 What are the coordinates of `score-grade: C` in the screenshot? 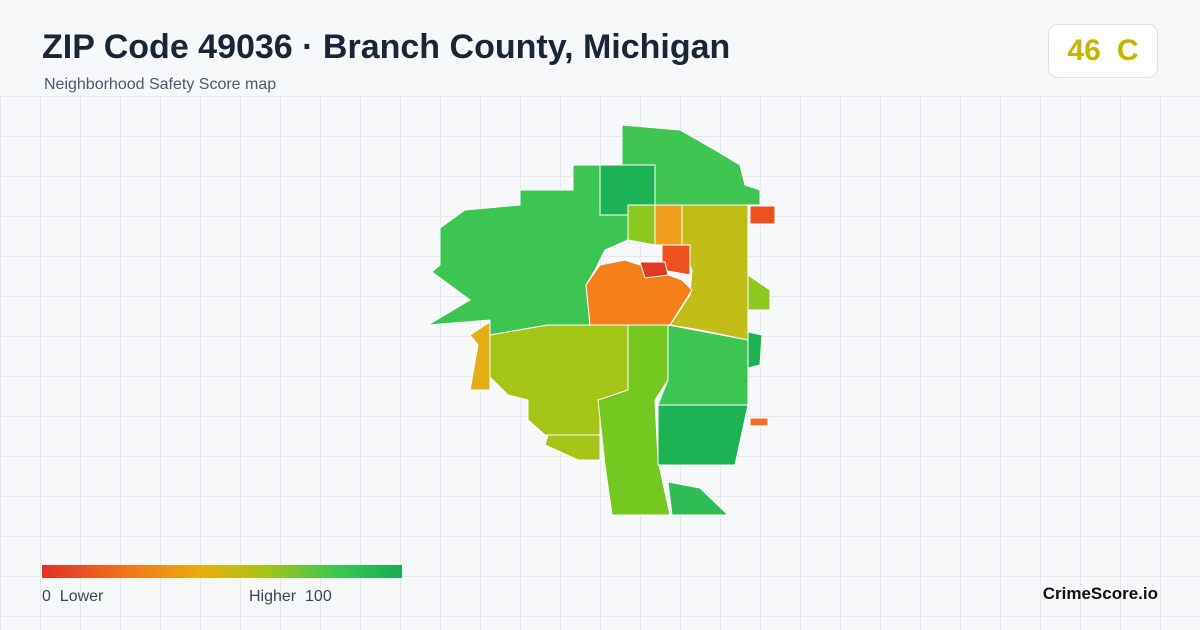 It's located at (1127, 50).